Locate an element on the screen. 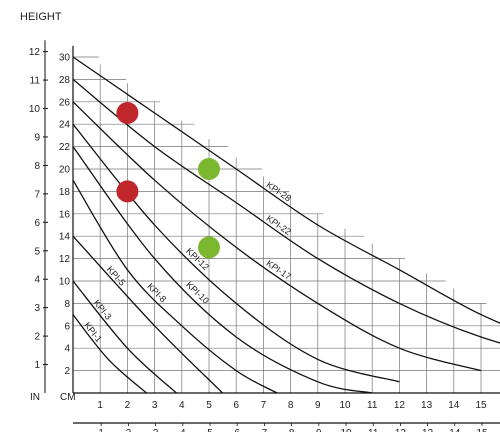 Image resolution: width=500 pixels, height=432 pixels. x-tick-label: 8 is located at coordinates (291, 405).